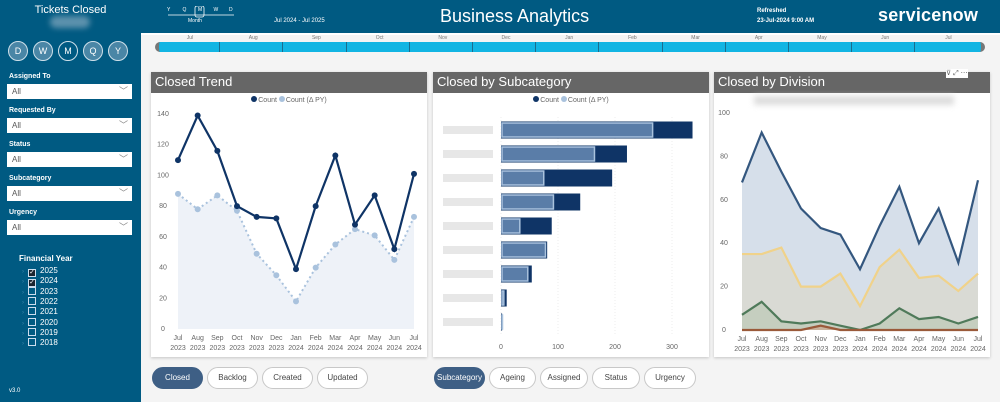  I want to click on granularity-slider: Y Q M W D Month, so click(206, 16).